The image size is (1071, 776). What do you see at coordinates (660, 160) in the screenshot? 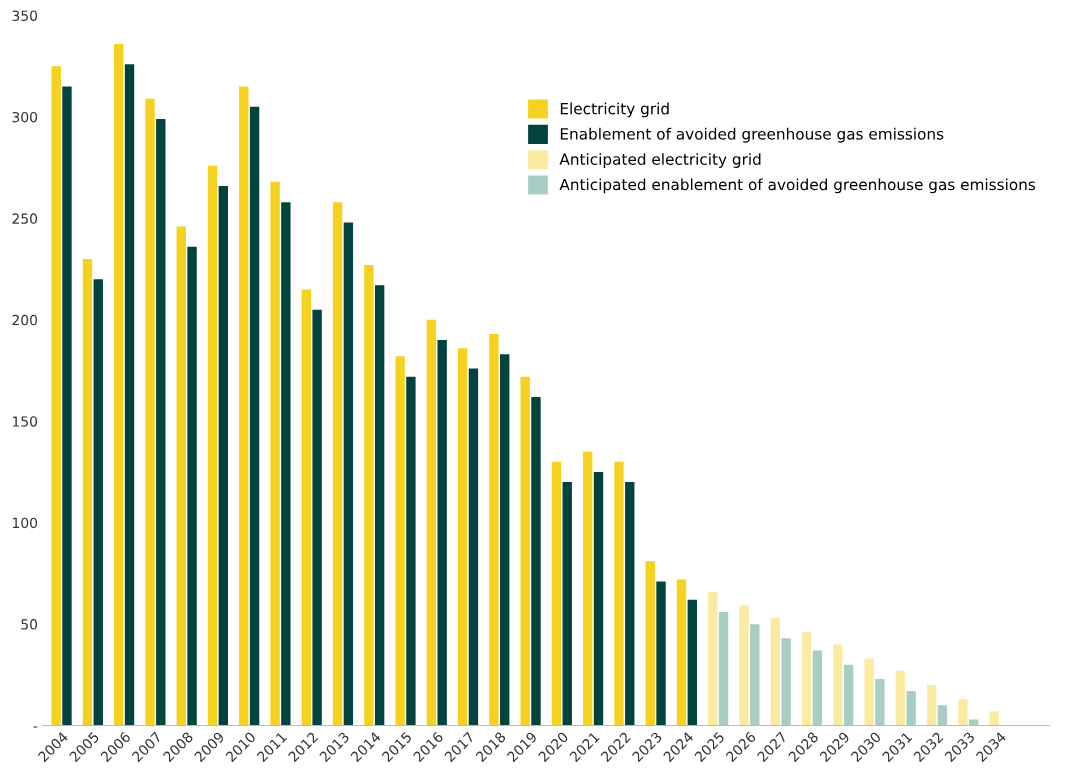
I see `legend-label: Anticipated electricity grid` at bounding box center [660, 160].